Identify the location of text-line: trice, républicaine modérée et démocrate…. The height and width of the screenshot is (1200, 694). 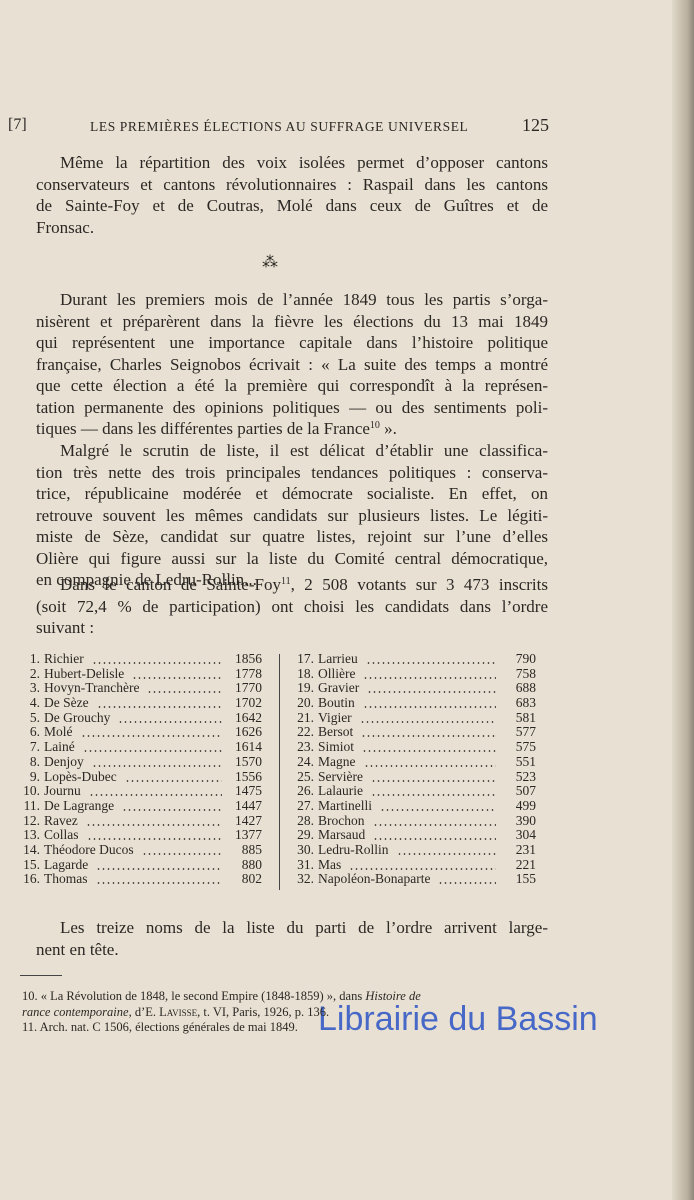
(292, 493).